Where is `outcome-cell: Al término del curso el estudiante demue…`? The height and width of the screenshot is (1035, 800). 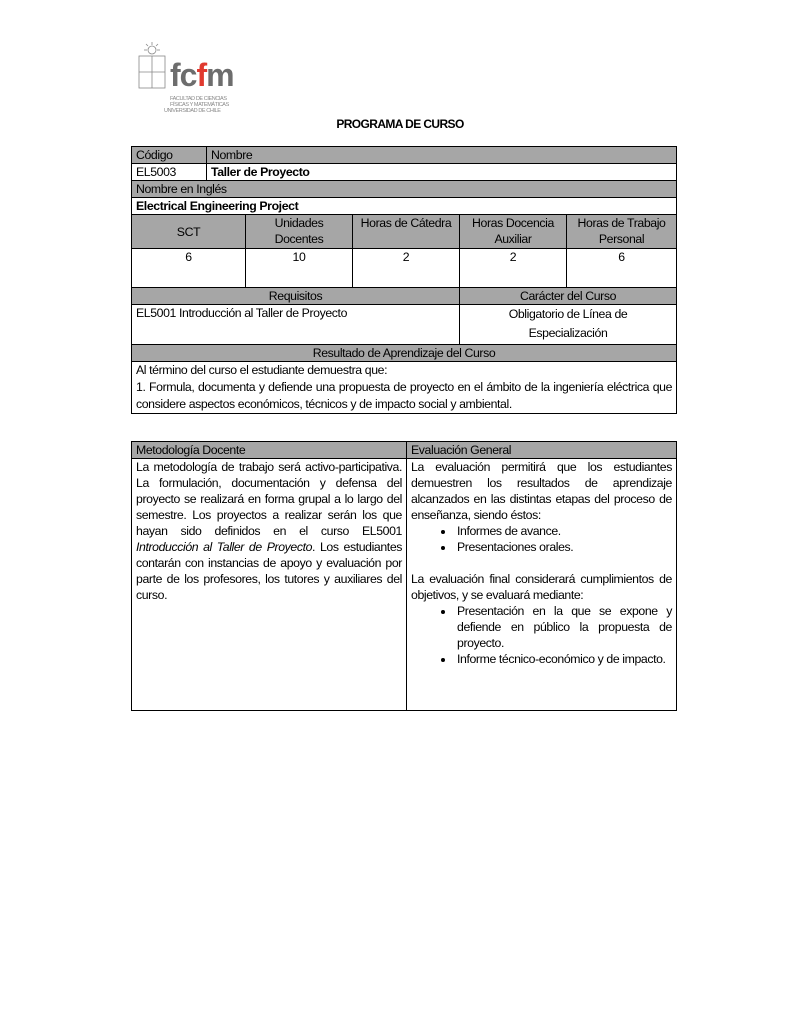
outcome-cell: Al término del curso el estudiante demue… is located at coordinates (404, 387).